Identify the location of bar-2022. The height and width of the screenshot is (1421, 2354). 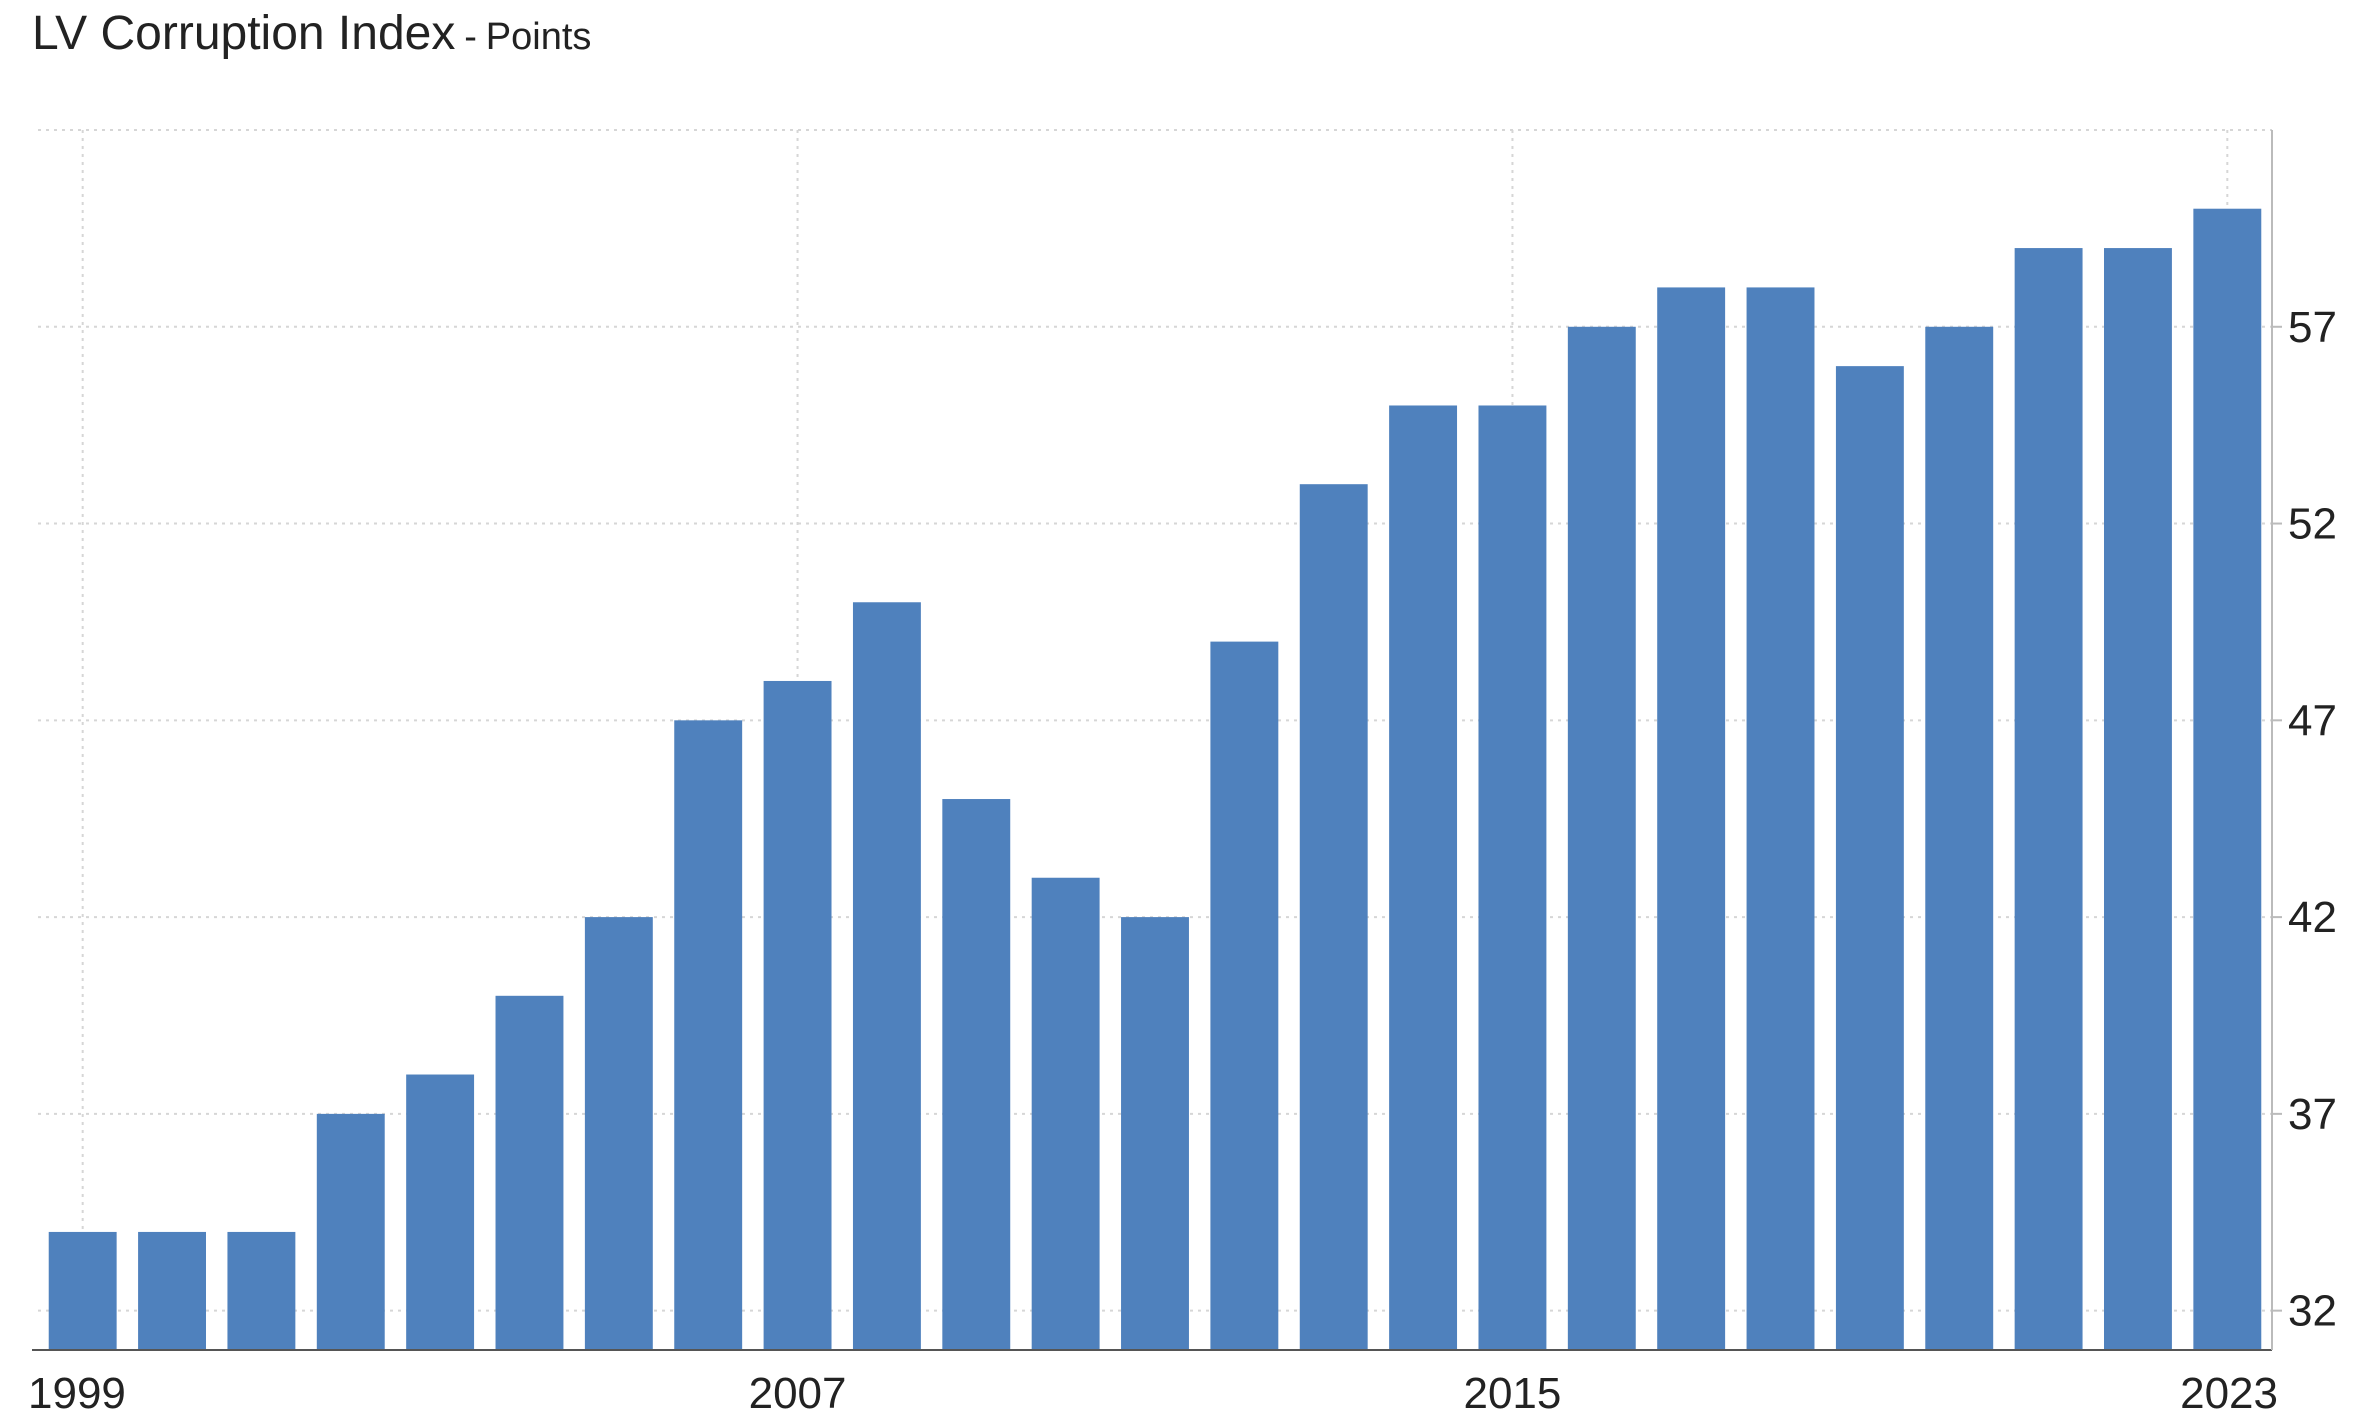
(2138, 799).